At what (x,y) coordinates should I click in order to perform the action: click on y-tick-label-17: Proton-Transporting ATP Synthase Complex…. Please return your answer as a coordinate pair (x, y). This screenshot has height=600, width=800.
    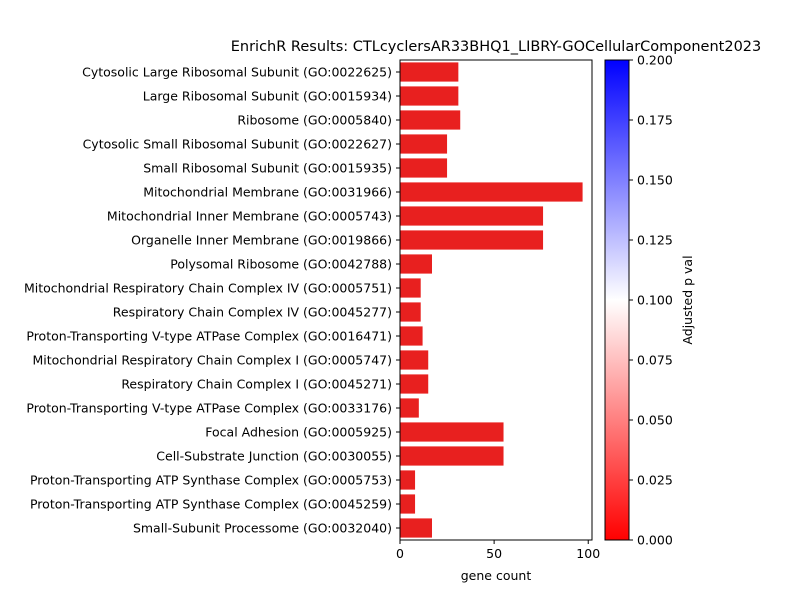
    Looking at the image, I should click on (211, 480).